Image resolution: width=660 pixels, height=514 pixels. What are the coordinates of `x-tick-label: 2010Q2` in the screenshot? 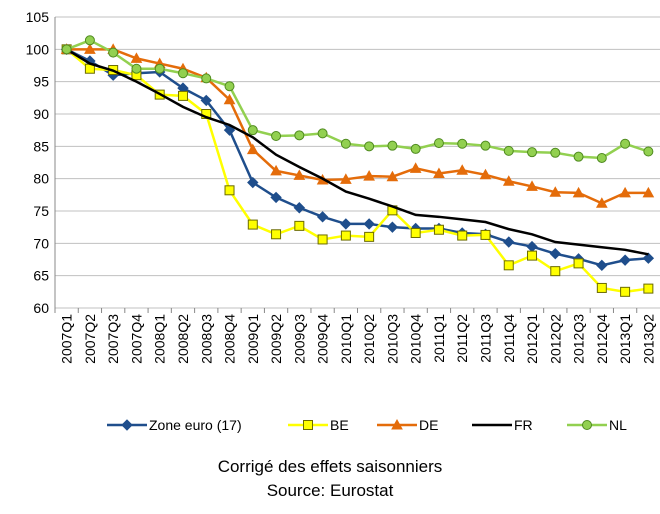 It's located at (369, 339).